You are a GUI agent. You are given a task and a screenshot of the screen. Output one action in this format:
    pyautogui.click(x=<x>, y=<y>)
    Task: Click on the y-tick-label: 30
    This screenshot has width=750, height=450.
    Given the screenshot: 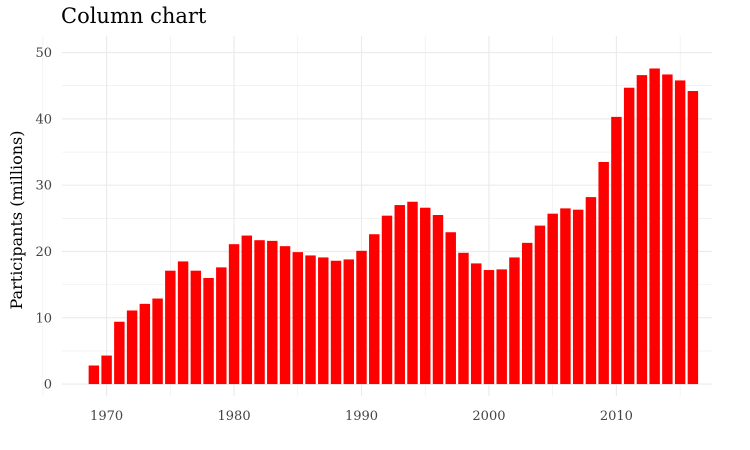 What is the action you would take?
    pyautogui.click(x=43, y=186)
    